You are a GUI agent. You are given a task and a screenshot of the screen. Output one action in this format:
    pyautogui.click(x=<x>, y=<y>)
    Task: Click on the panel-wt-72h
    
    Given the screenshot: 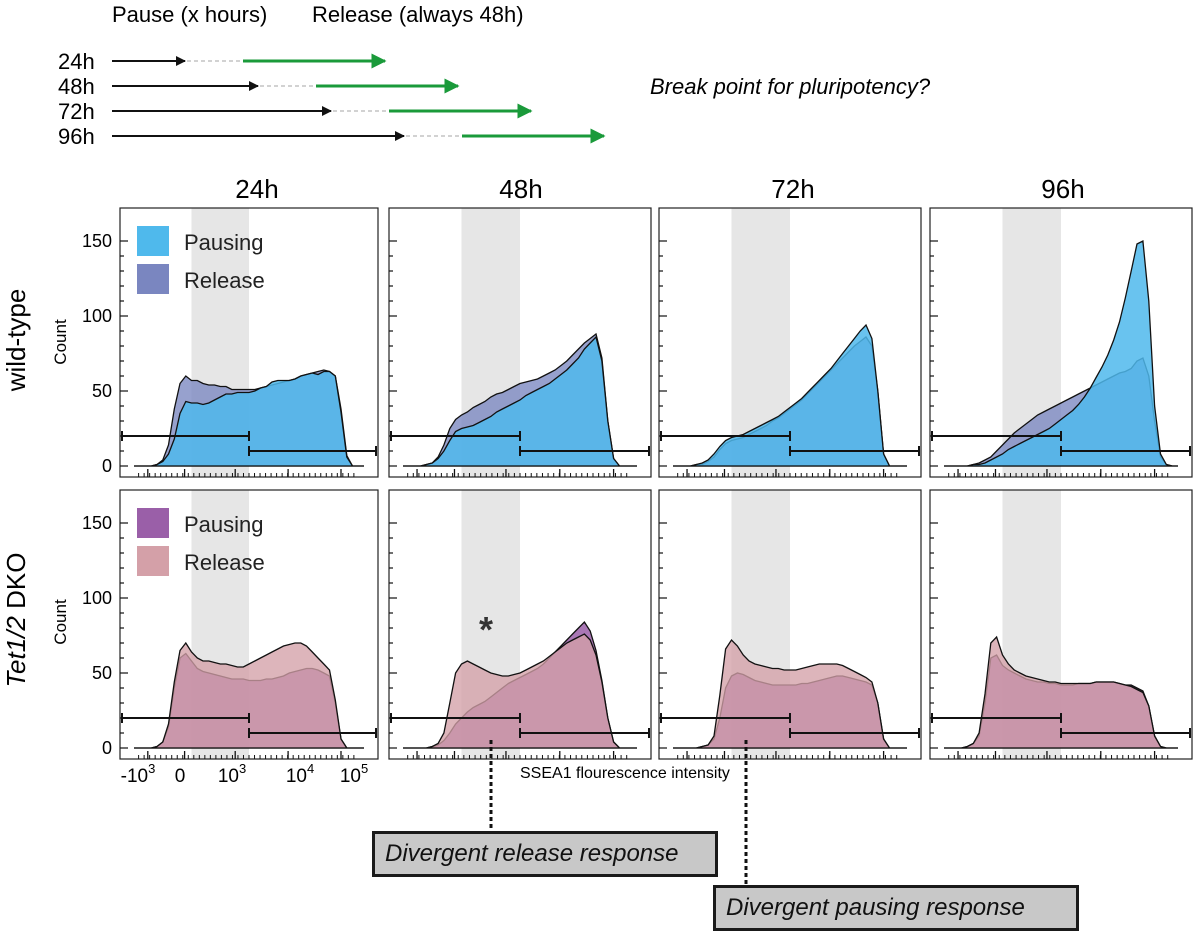 What is the action you would take?
    pyautogui.click(x=790, y=342)
    